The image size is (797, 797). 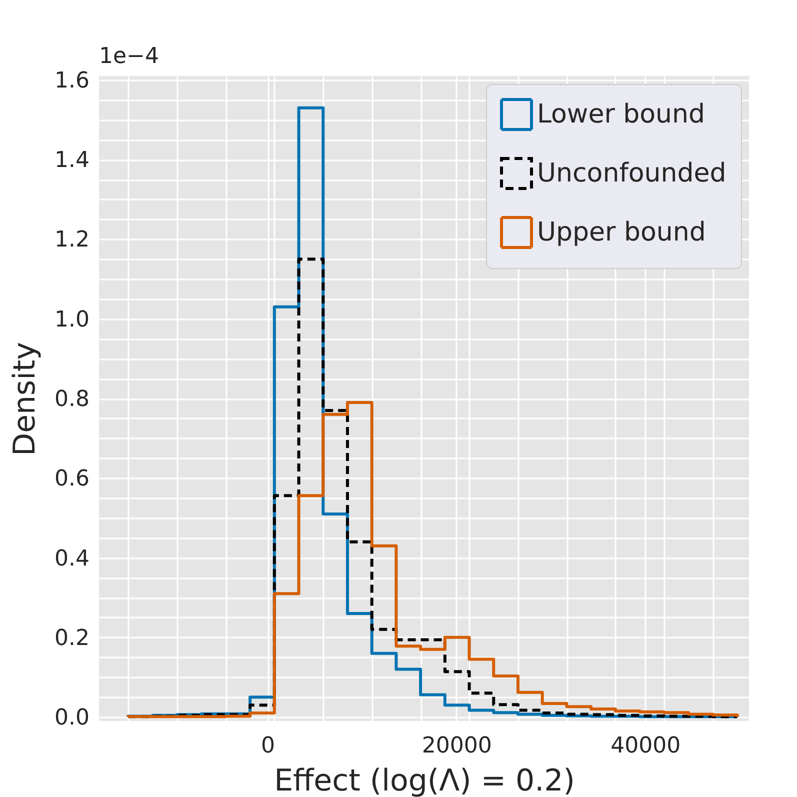 What do you see at coordinates (25, 399) in the screenshot?
I see `y-axis-title: Density` at bounding box center [25, 399].